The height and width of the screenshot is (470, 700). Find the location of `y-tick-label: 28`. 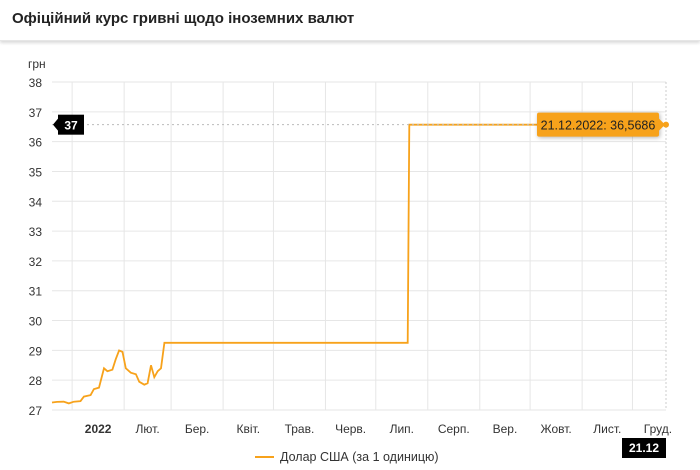

y-tick-label: 28 is located at coordinates (36, 381).